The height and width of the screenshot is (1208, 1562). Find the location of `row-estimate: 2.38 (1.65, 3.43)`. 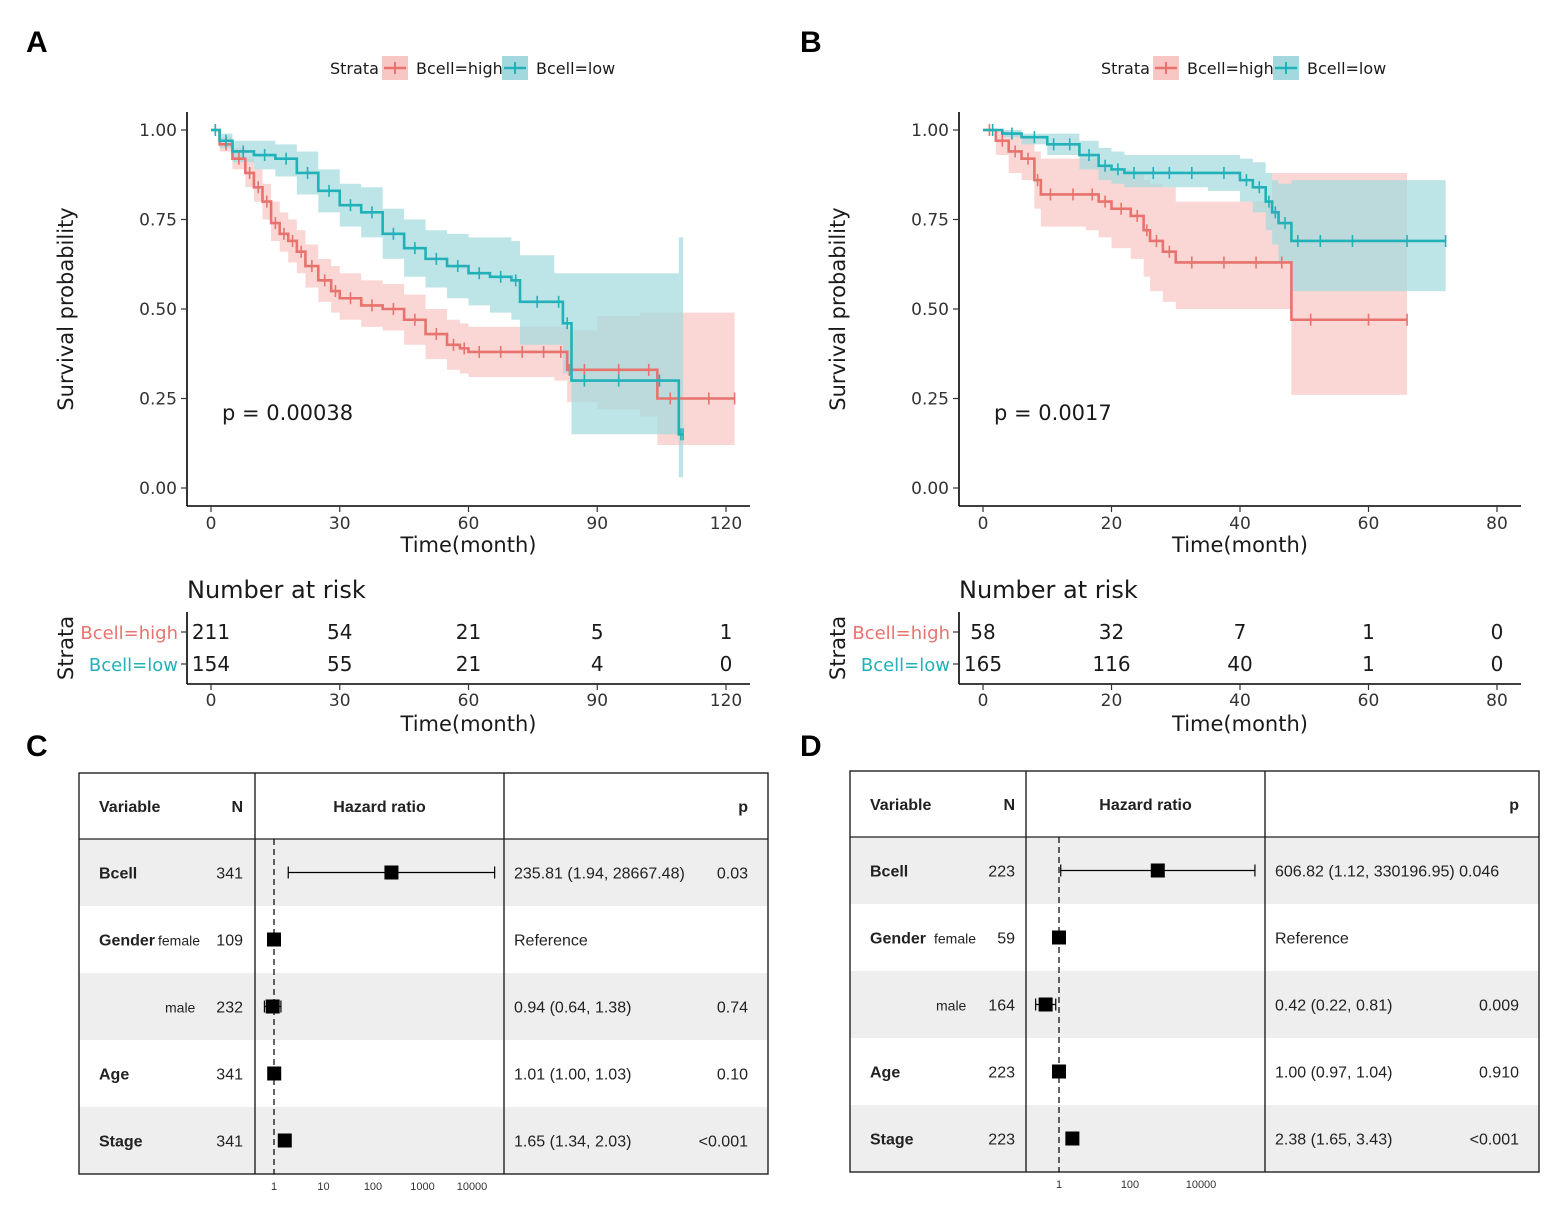

row-estimate: 2.38 (1.65, 3.43) is located at coordinates (1333, 1140).